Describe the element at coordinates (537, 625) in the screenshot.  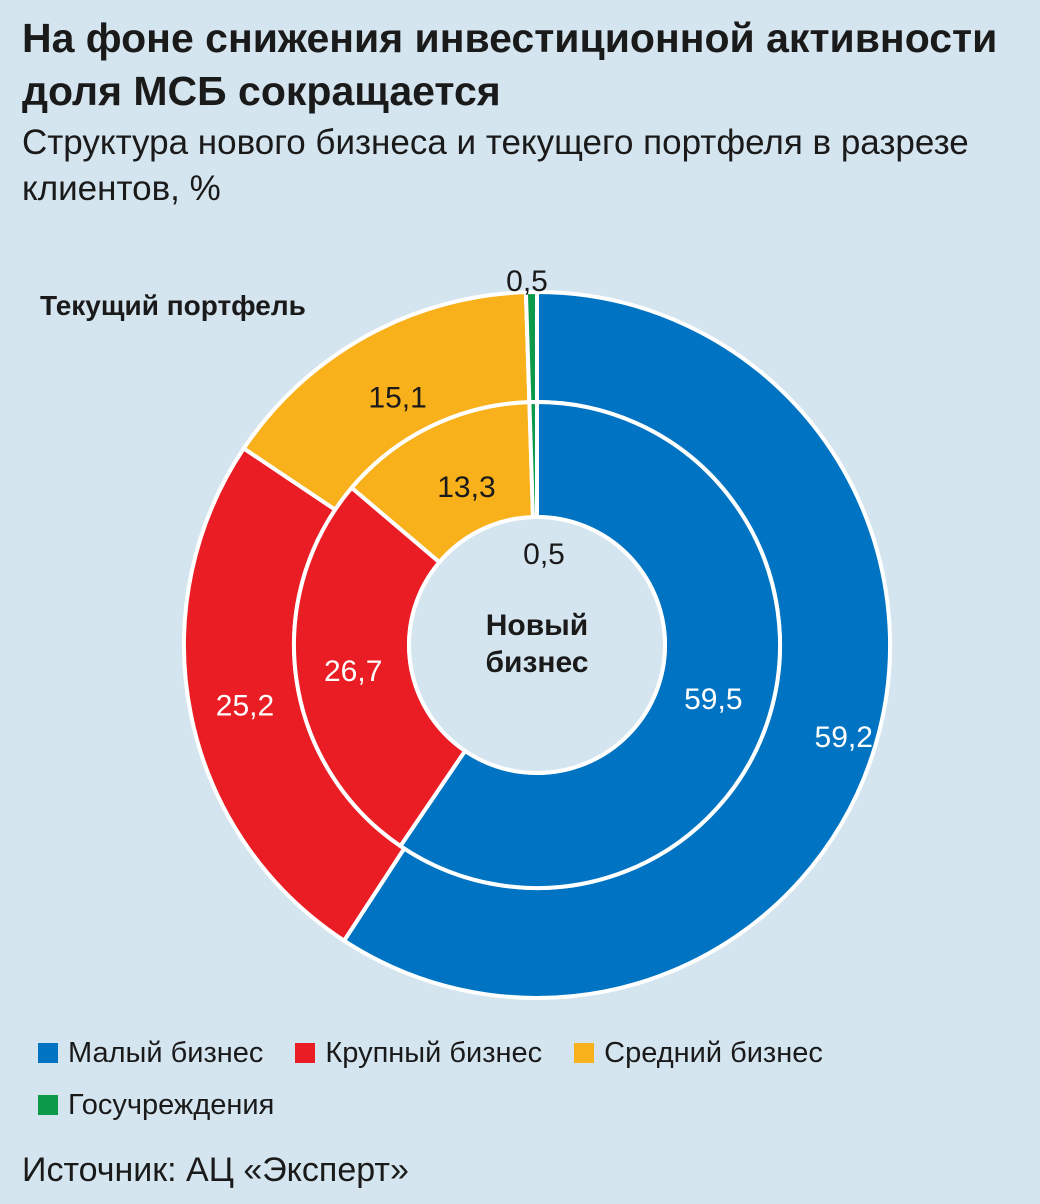
I see `inner-ring-label-line1: Новый` at that location.